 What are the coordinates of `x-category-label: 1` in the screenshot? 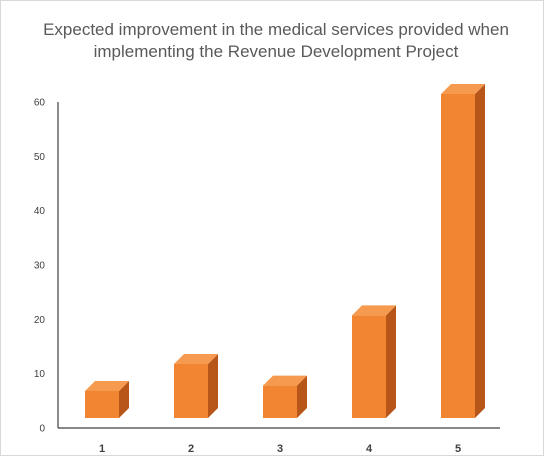 It's located at (102, 449).